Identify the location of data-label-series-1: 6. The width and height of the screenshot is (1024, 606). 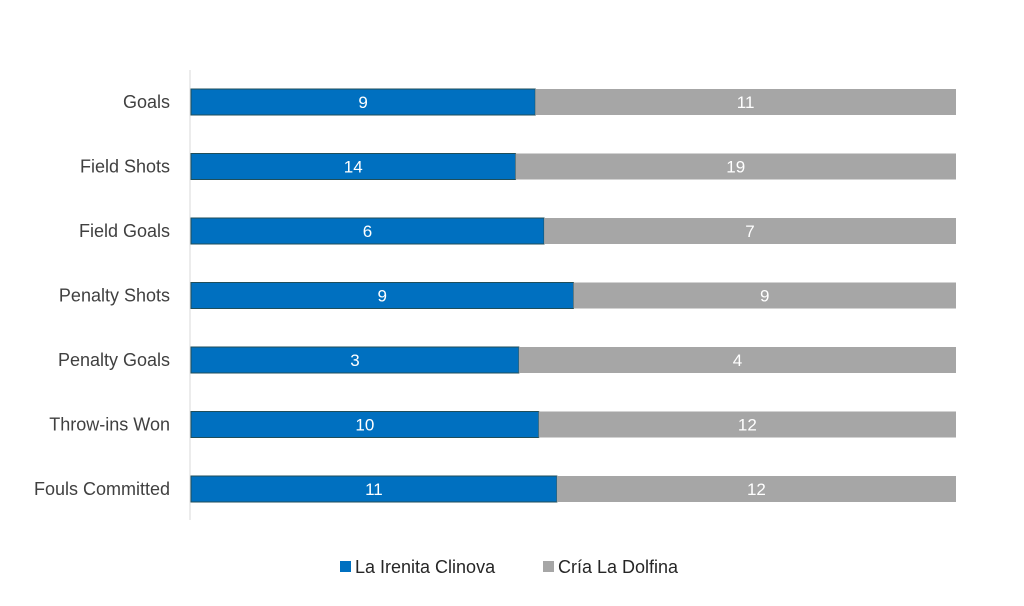
(367, 231).